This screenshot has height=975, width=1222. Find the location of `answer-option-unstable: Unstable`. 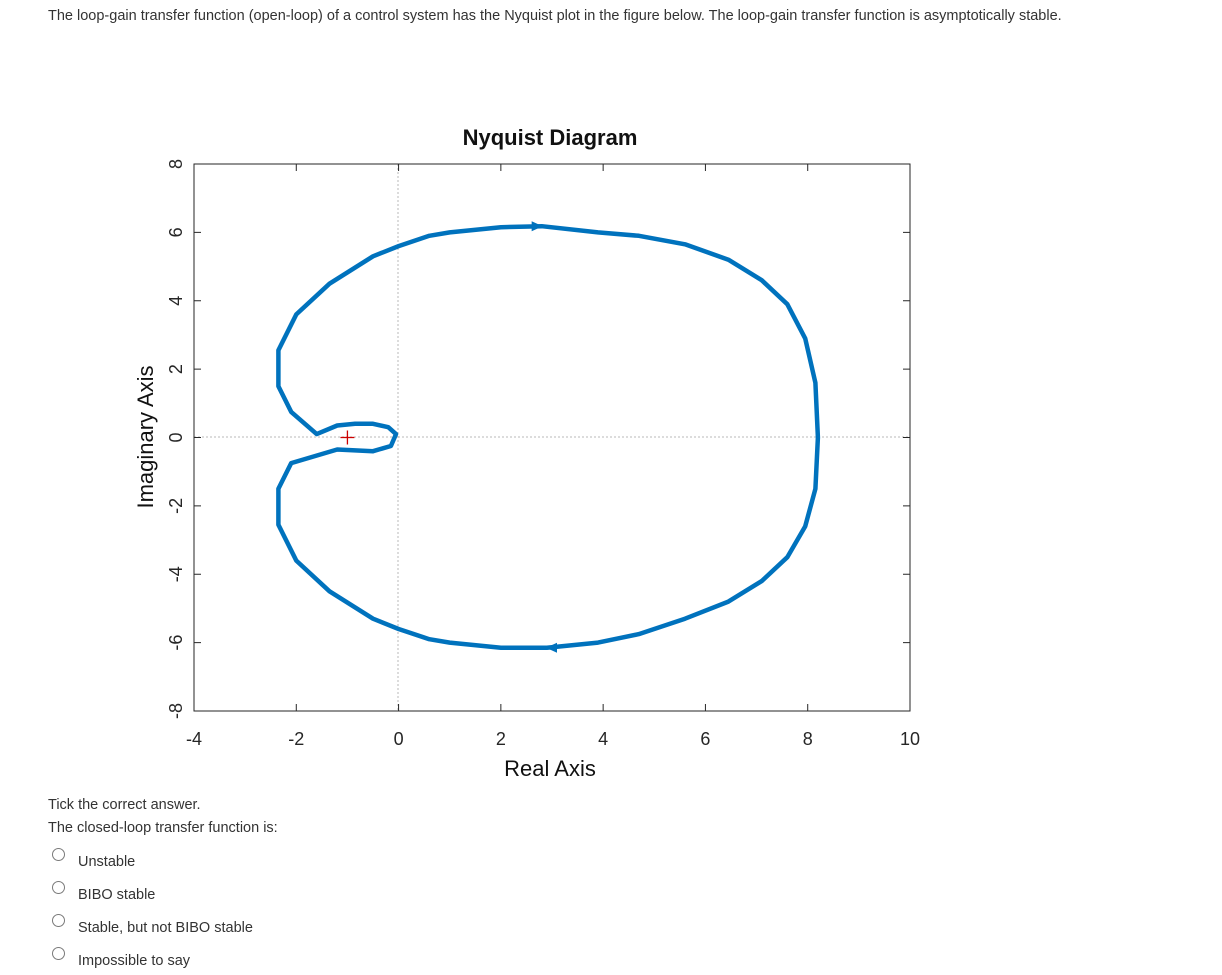

answer-option-unstable: Unstable is located at coordinates (93, 859).